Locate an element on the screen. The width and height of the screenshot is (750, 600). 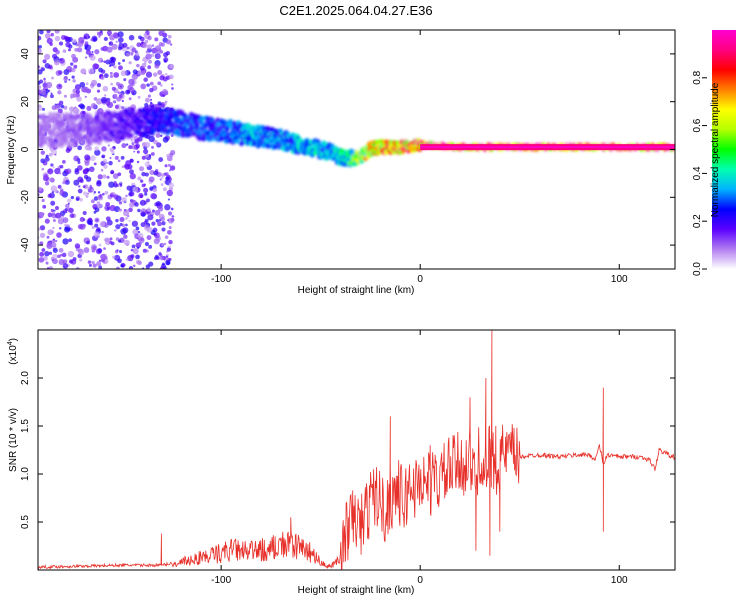
snr-multiplier-close: ) is located at coordinates (13, 339).